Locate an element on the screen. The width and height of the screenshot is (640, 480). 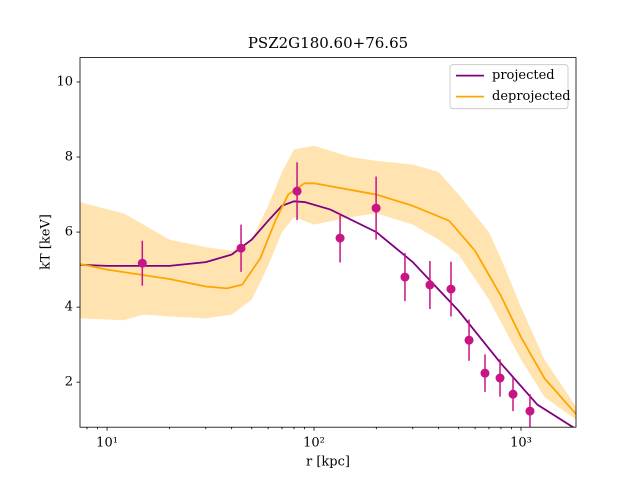
legend: projected deprojected is located at coordinates (510, 87).